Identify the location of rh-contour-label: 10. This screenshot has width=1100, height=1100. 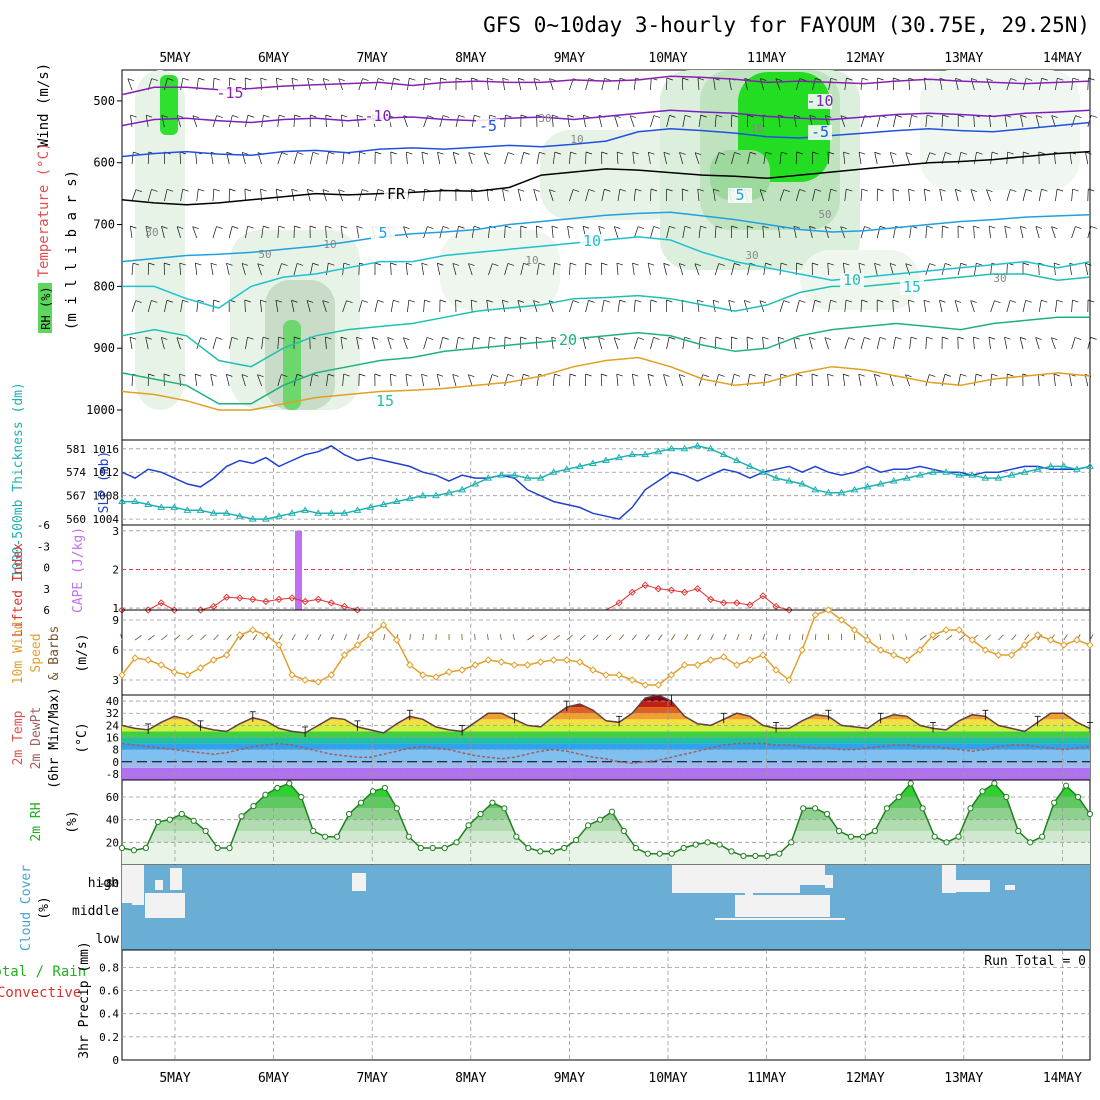
(756, 128).